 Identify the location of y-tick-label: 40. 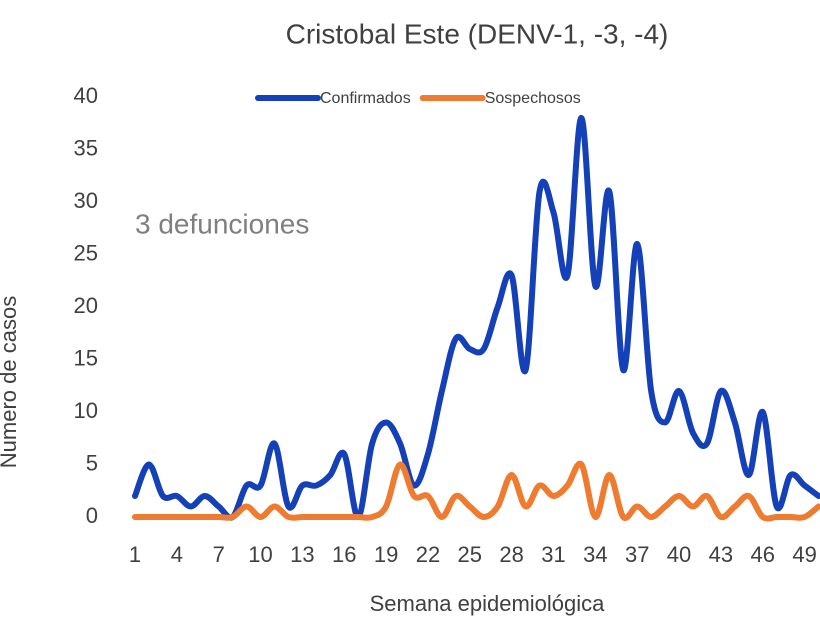
(86, 95).